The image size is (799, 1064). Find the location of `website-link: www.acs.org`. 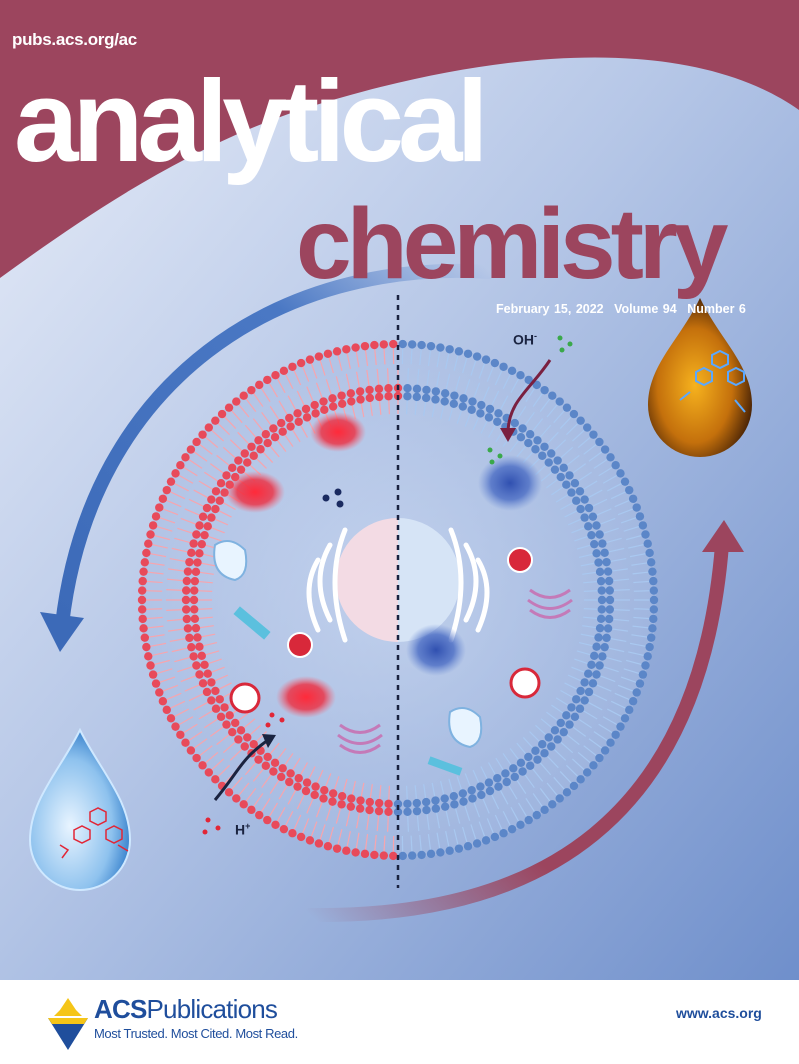

website-link: www.acs.org is located at coordinates (719, 1013).